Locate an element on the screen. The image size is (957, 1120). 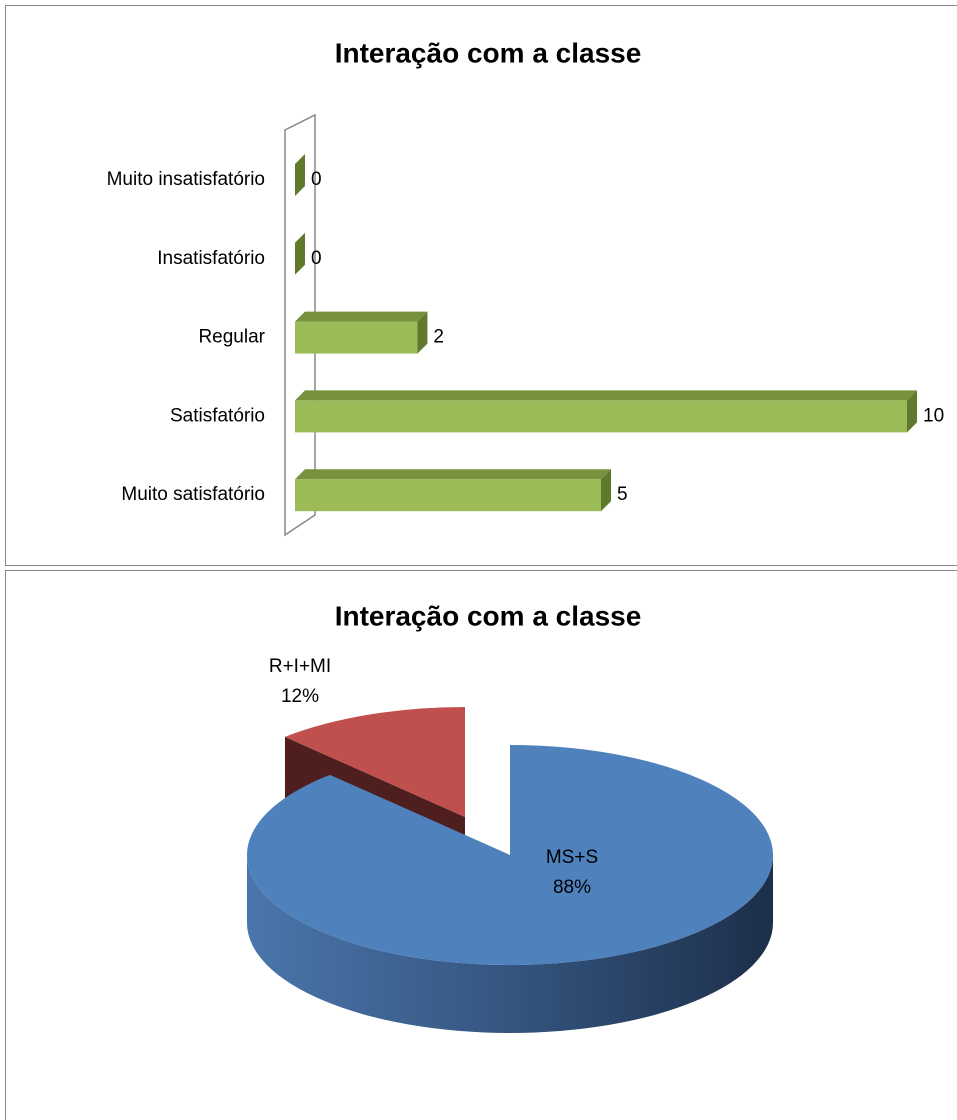
pie-slice is located at coordinates (510, 889).